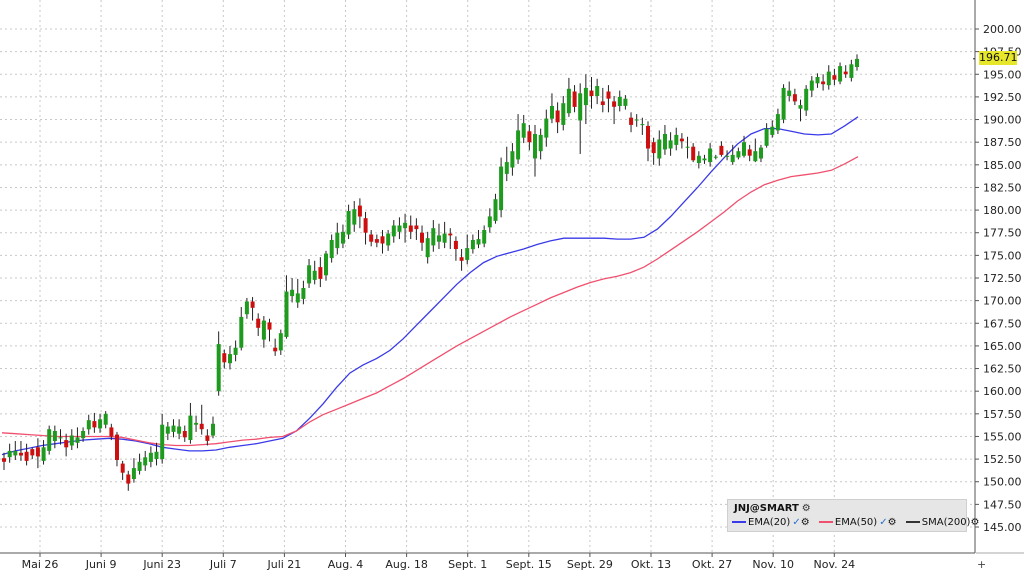  I want to click on legend: JNJ@SMART ⚙ EMA(20) ✓⚙ EMA(50) ✓⚙ SMA(200)⚙, so click(853, 515).